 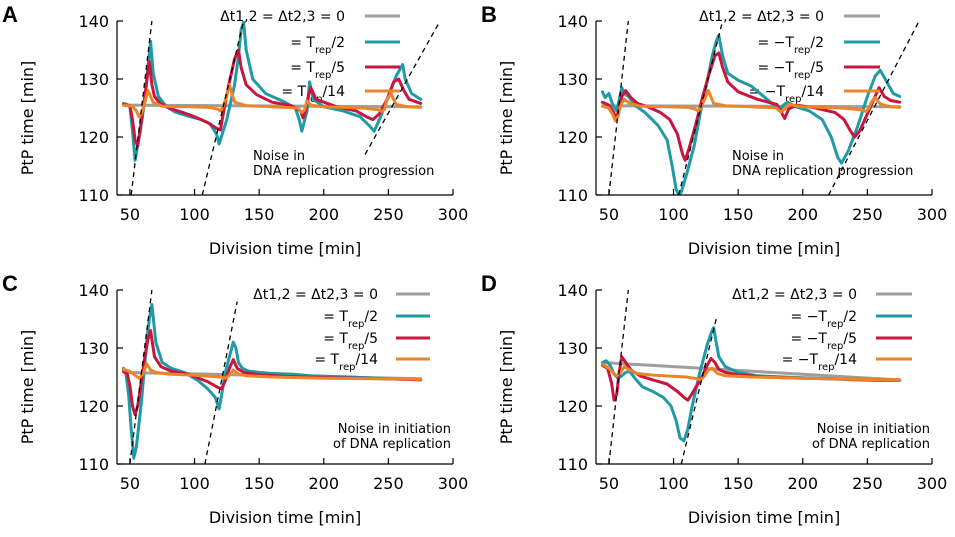 What do you see at coordinates (794, 295) in the screenshot?
I see `legend-title-d: Δt1,2 = Δt2,3 = 0` at bounding box center [794, 295].